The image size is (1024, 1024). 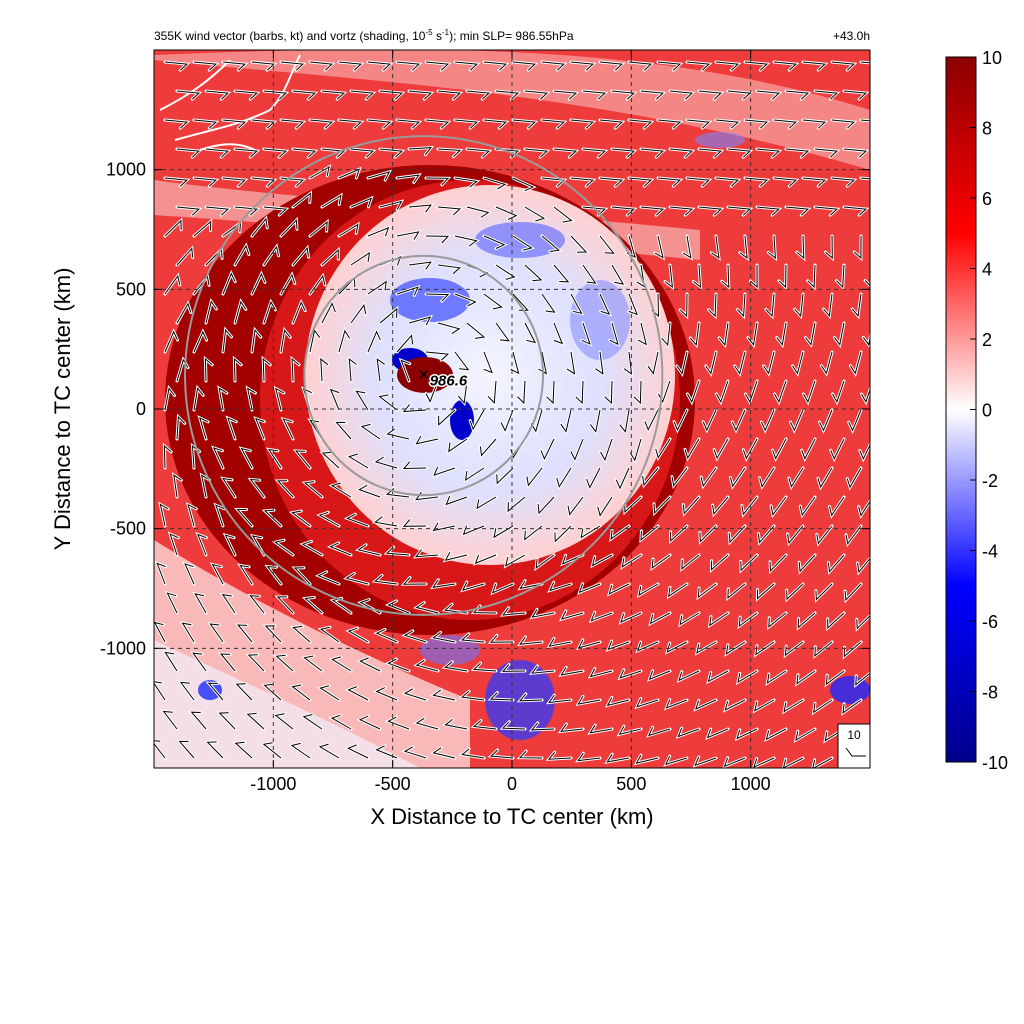 What do you see at coordinates (62, 409) in the screenshot?
I see `y-axis-title: Y Distance to TC center (km)` at bounding box center [62, 409].